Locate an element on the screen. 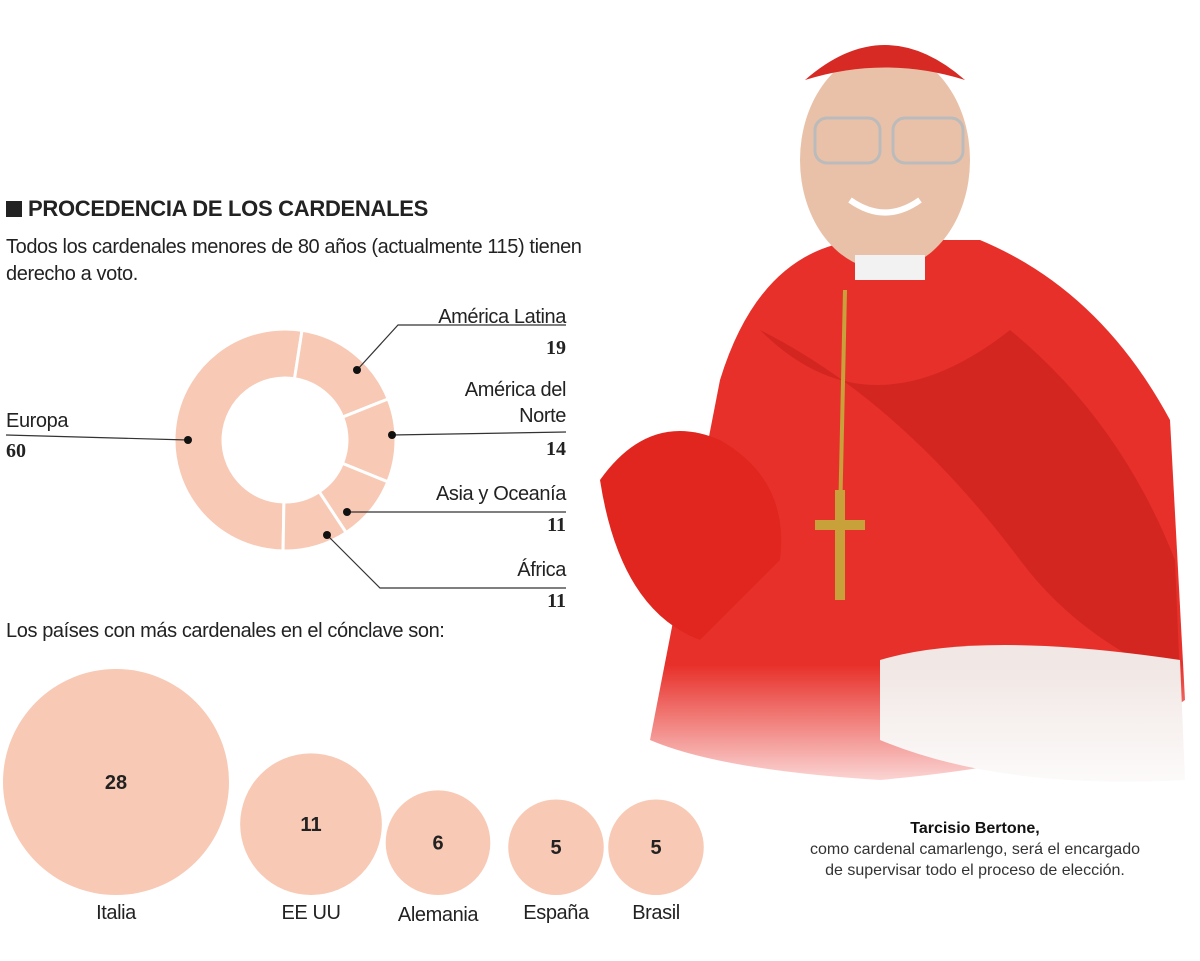  chart-title: PROCEDENCIA DE LOS CARDENALES is located at coordinates (217, 209).